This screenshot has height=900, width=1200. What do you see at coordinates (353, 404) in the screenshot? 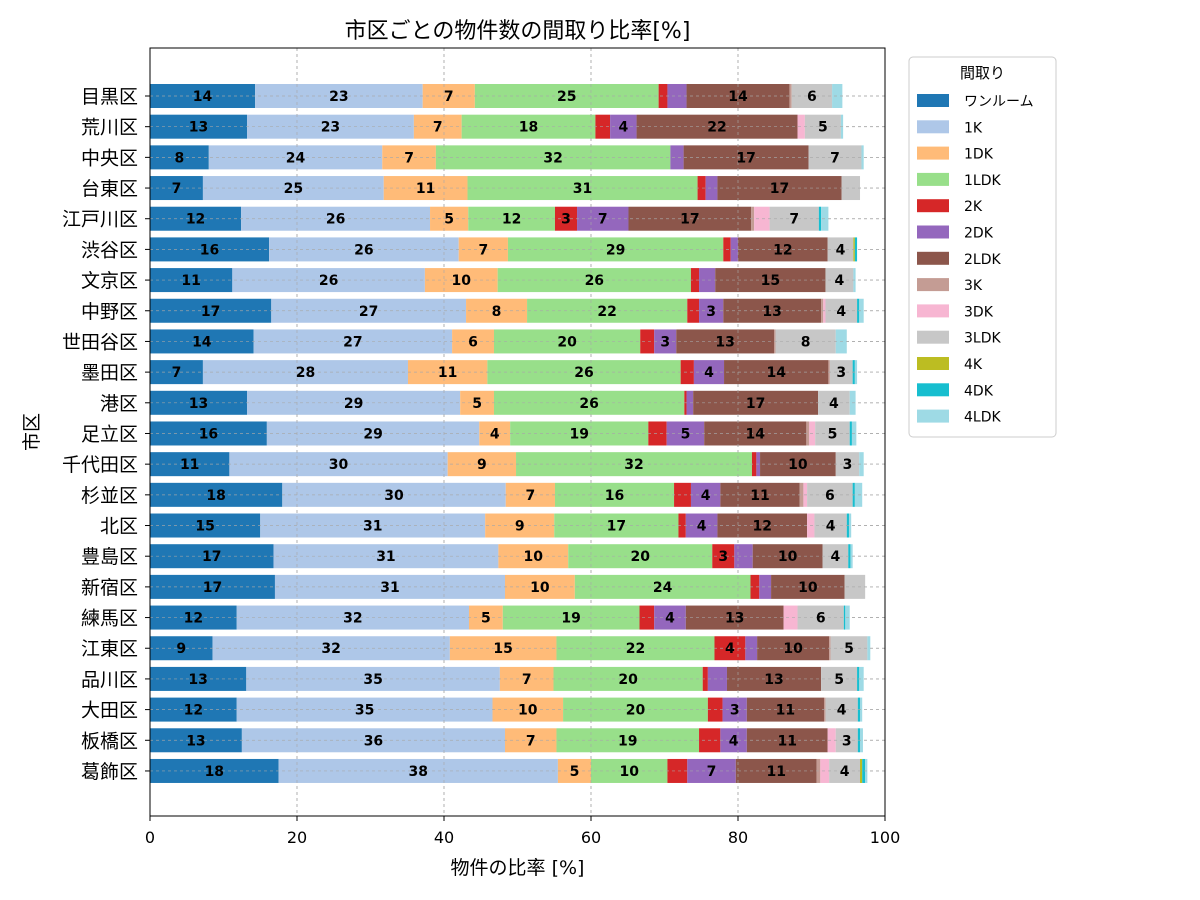
I see `data-label: 29` at bounding box center [353, 404].